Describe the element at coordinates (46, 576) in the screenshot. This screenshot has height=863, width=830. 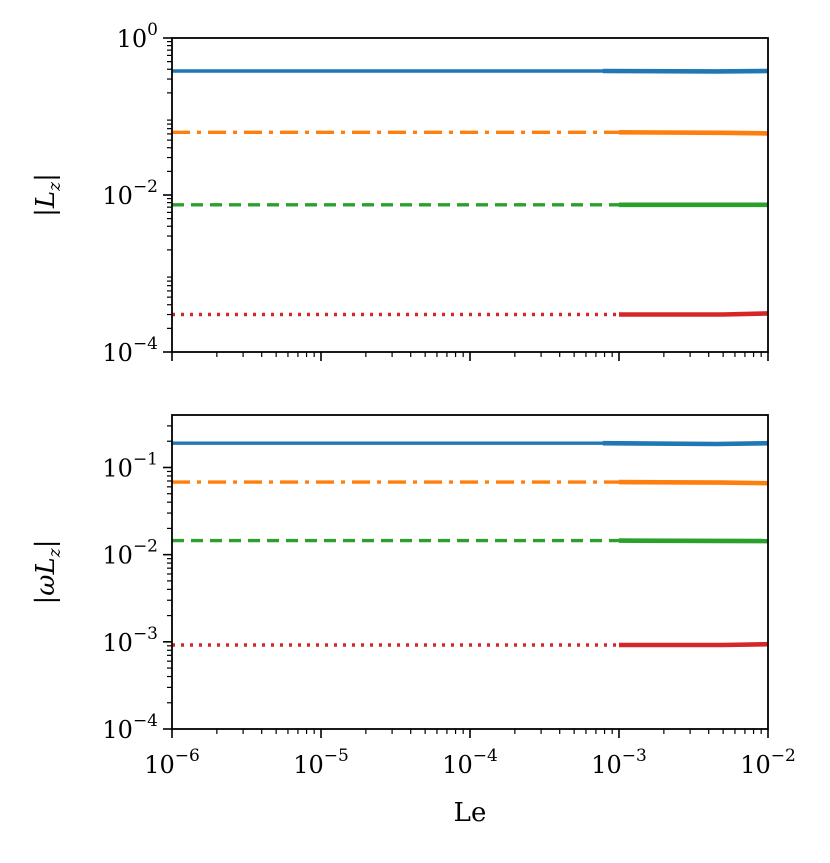
I see `y-label-symbol: ωL` at that location.